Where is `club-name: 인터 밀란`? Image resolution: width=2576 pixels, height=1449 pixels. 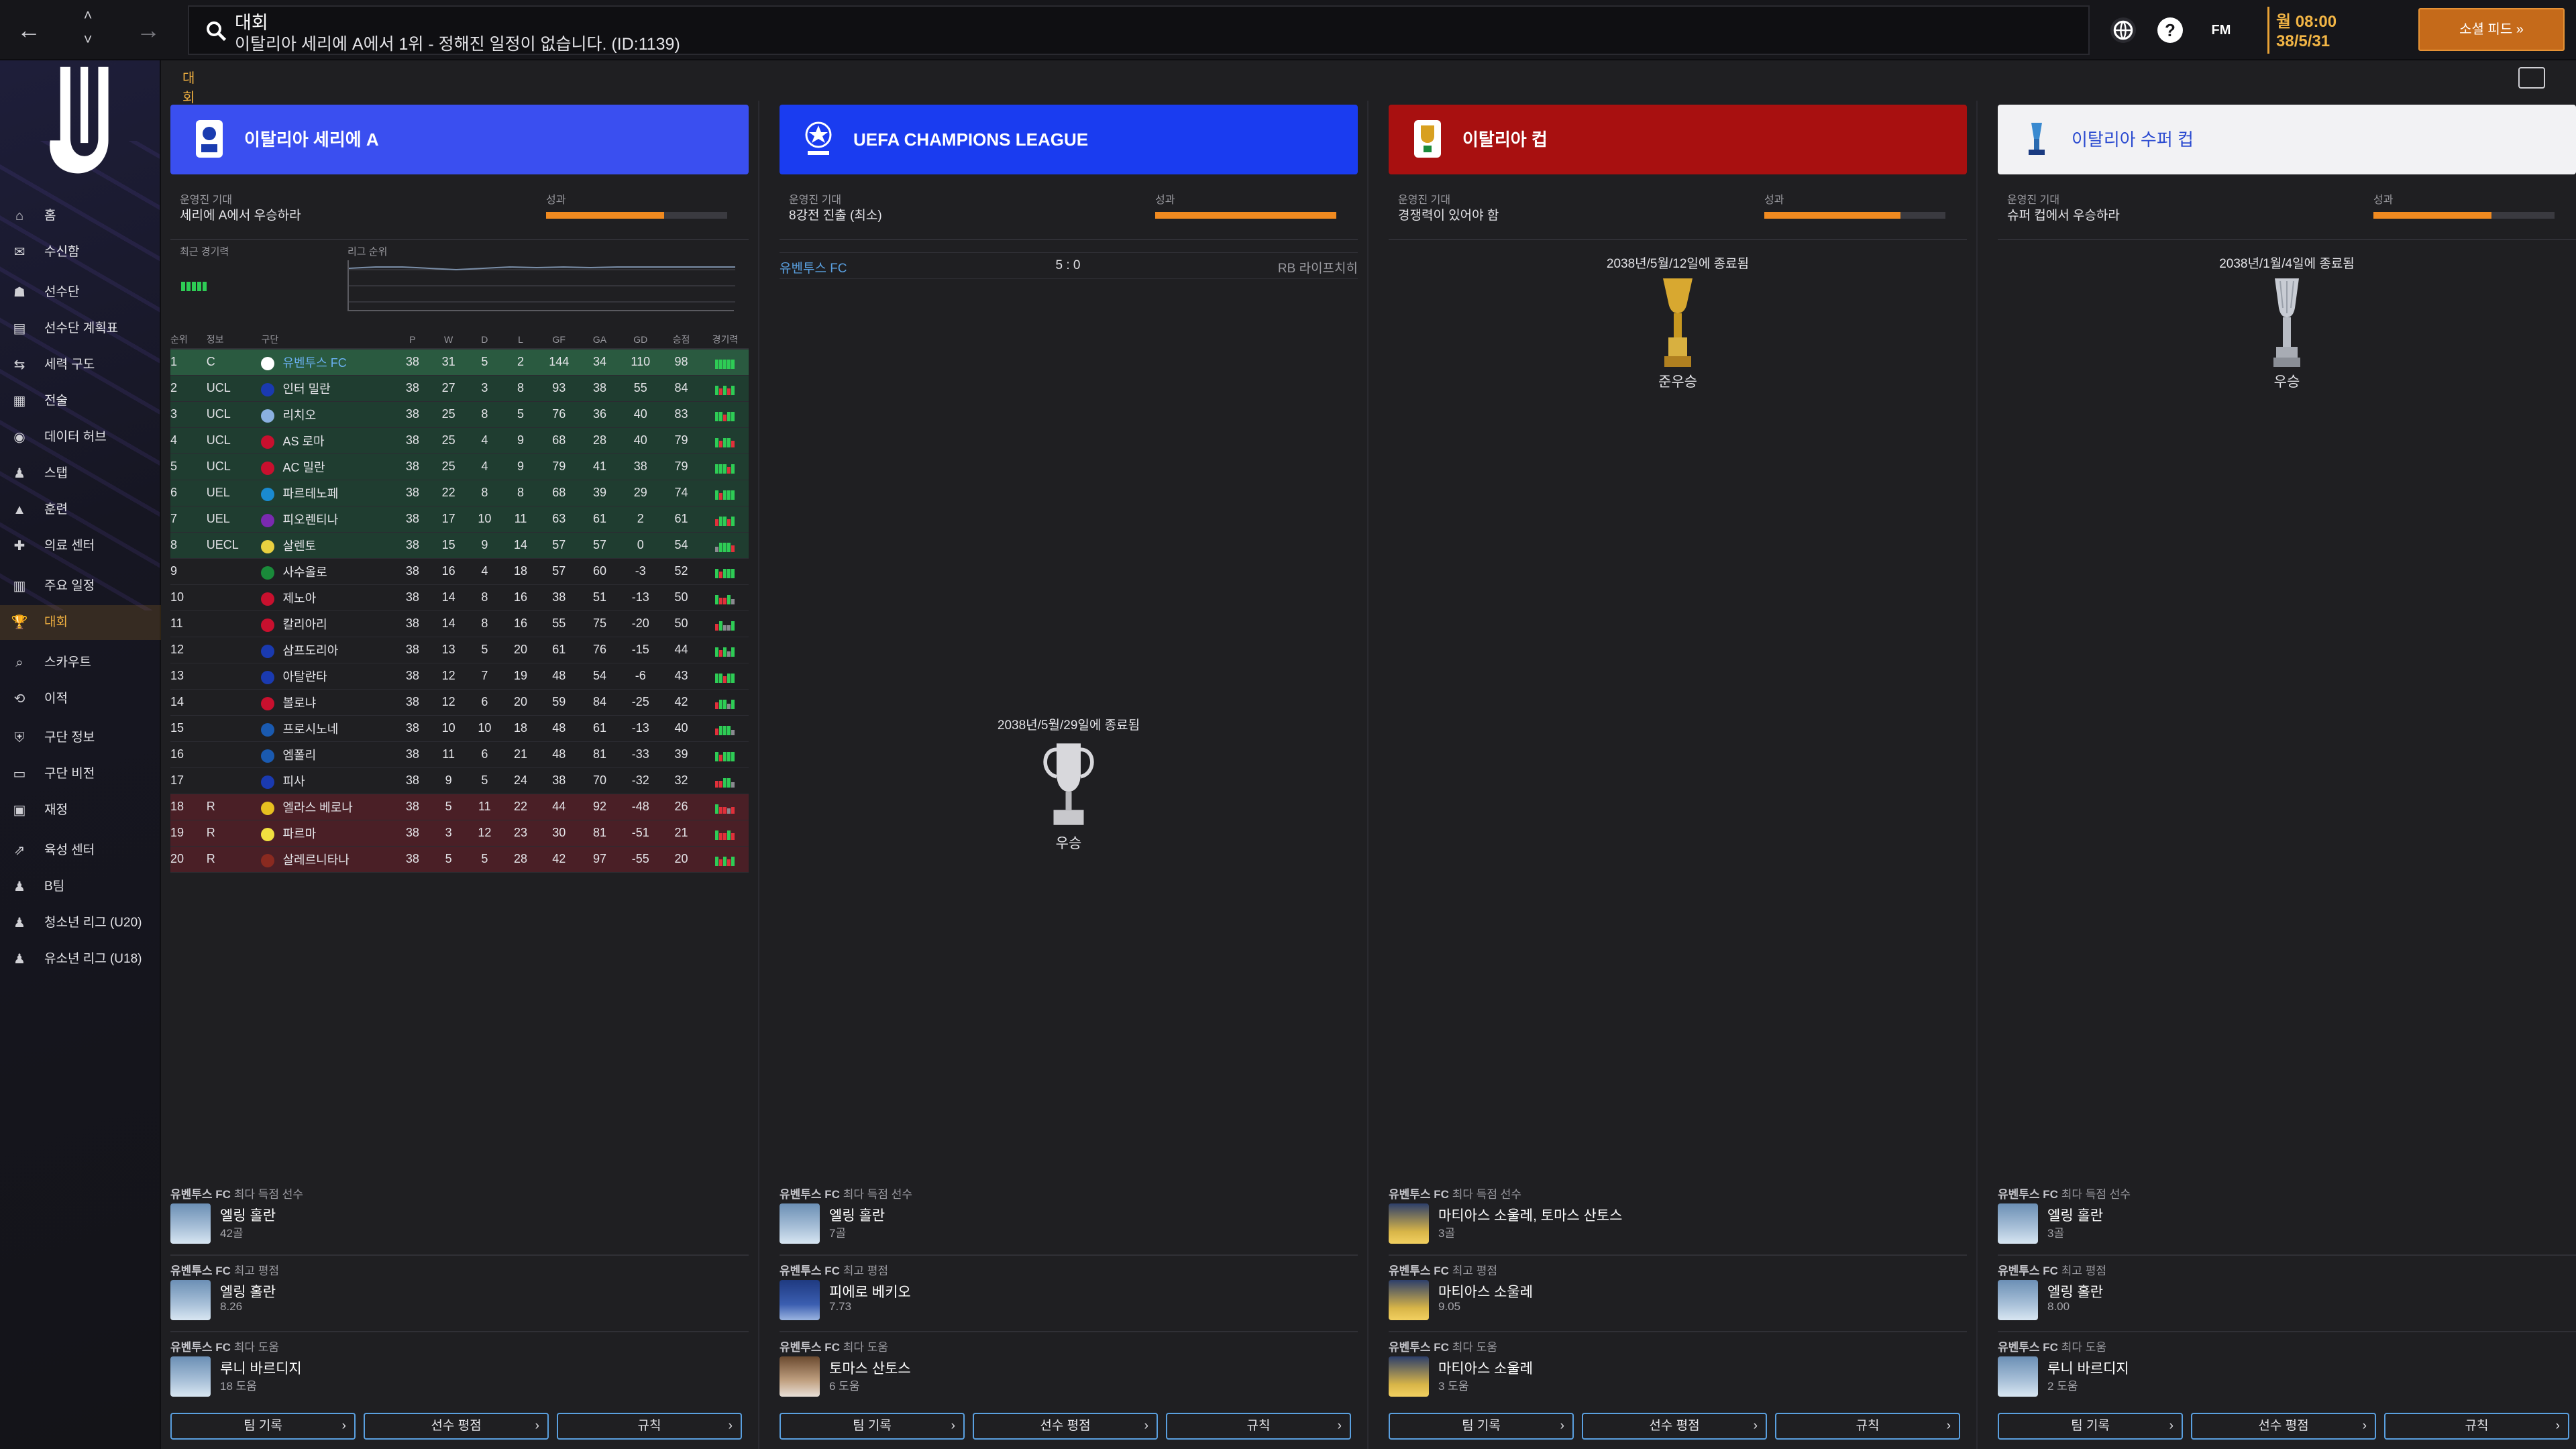
club-name: 인터 밀란 is located at coordinates (306, 389).